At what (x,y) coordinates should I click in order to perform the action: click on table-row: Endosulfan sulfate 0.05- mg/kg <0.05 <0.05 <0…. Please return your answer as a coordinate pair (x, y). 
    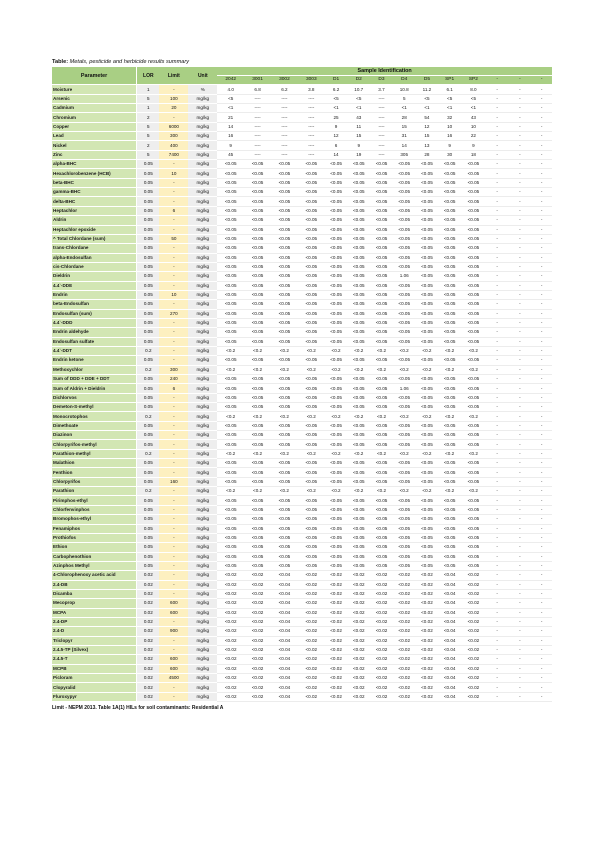
    Looking at the image, I should click on (302, 342).